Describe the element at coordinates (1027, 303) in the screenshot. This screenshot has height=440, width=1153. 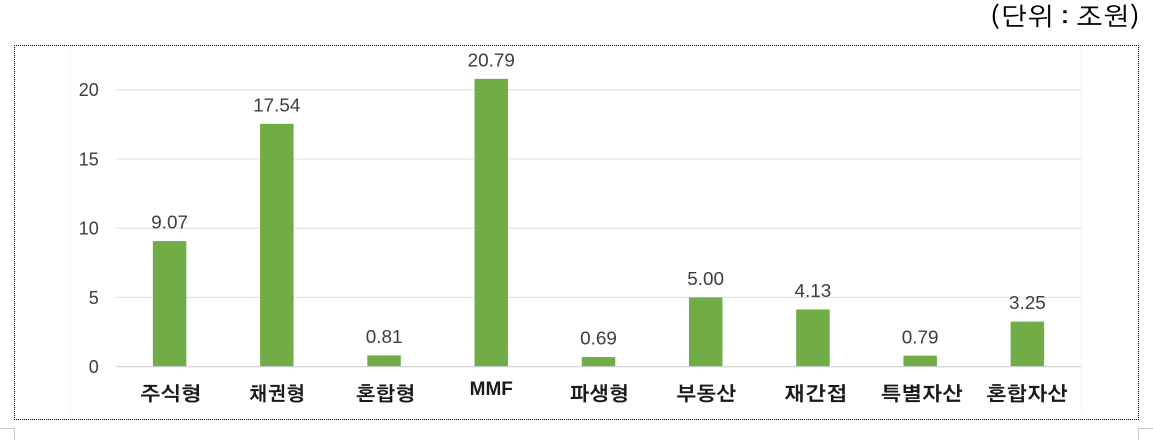
I see `svg-text: 3.25` at that location.